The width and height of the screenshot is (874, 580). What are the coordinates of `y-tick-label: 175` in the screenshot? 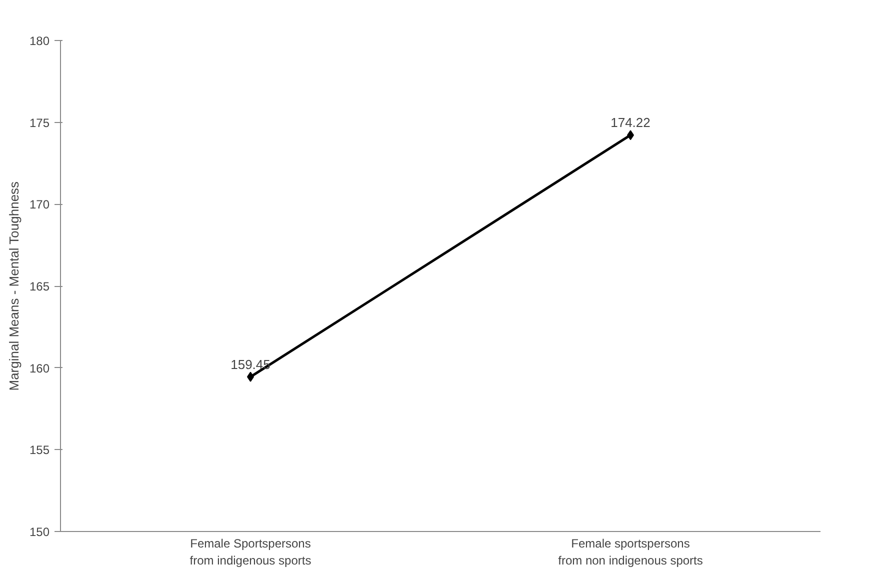 It's located at (39, 123).